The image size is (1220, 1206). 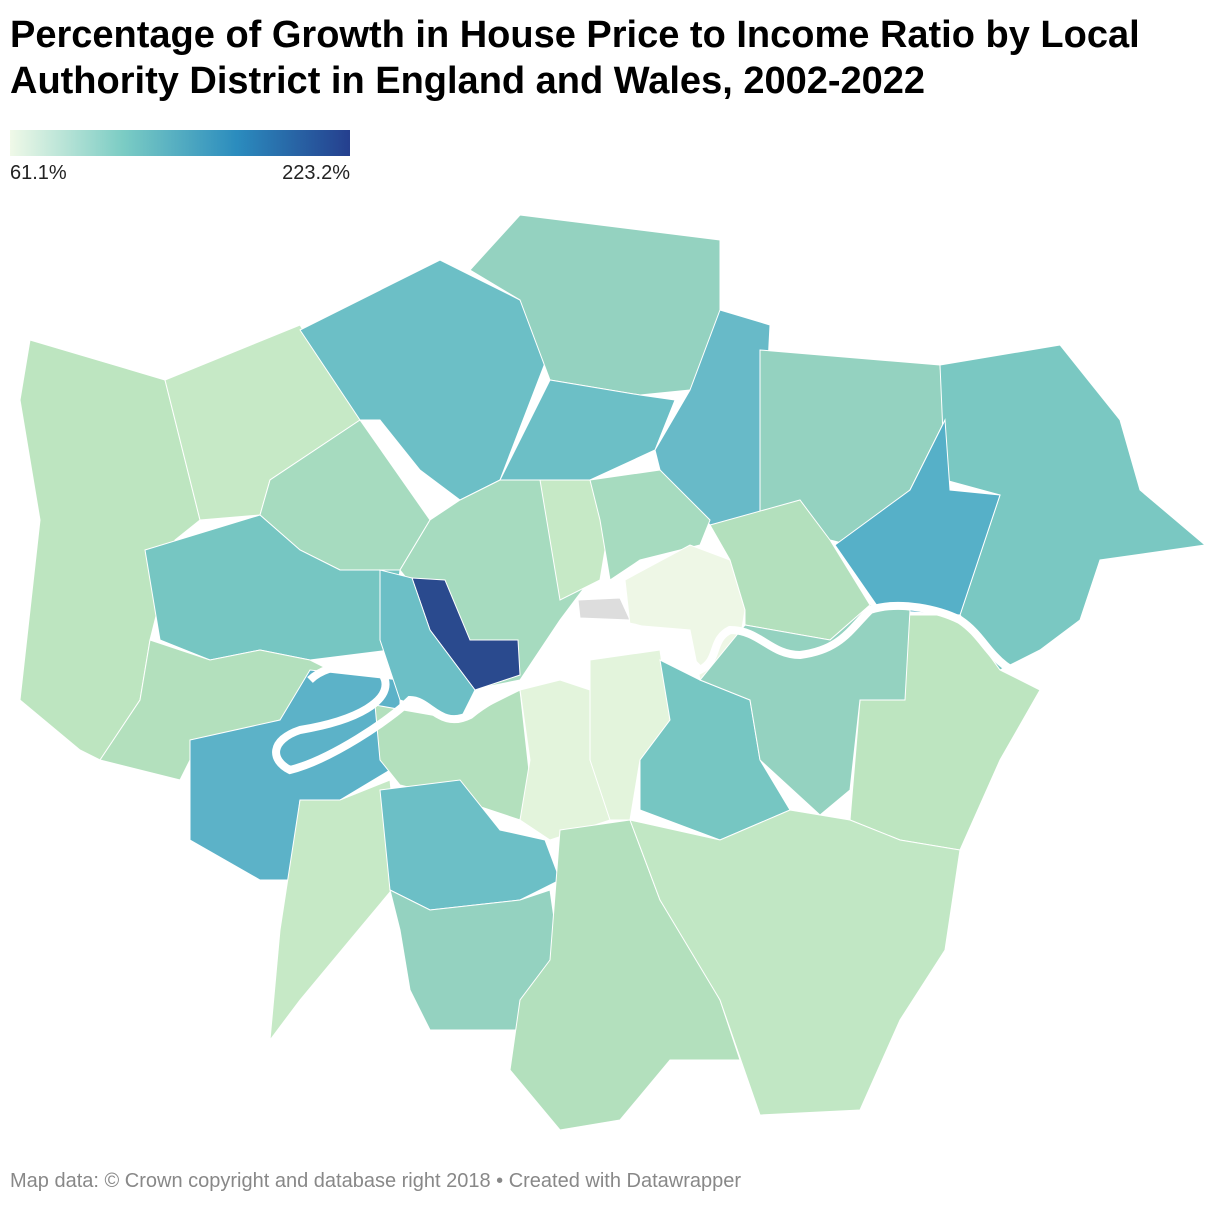 What do you see at coordinates (180, 143) in the screenshot?
I see `legend-gradient` at bounding box center [180, 143].